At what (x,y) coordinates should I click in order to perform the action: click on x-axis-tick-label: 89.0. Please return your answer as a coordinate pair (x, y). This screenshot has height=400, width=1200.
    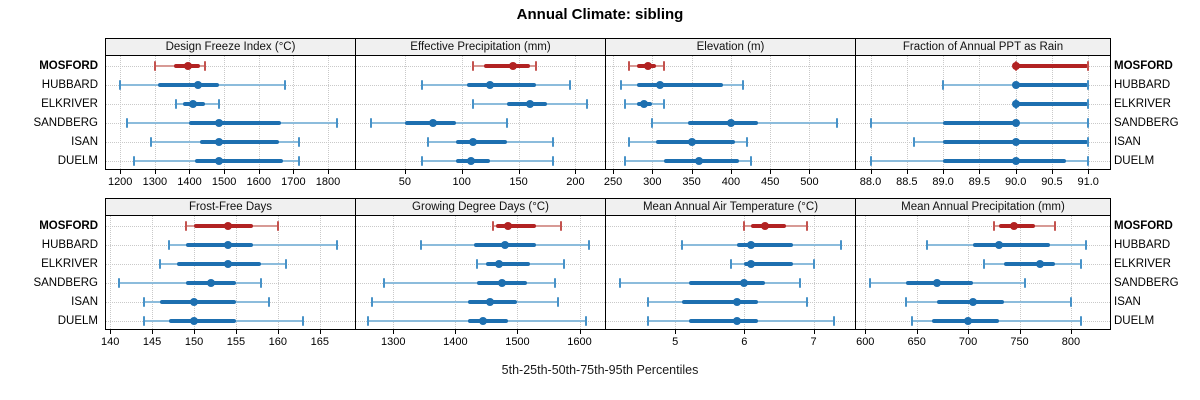
    Looking at the image, I should click on (943, 182).